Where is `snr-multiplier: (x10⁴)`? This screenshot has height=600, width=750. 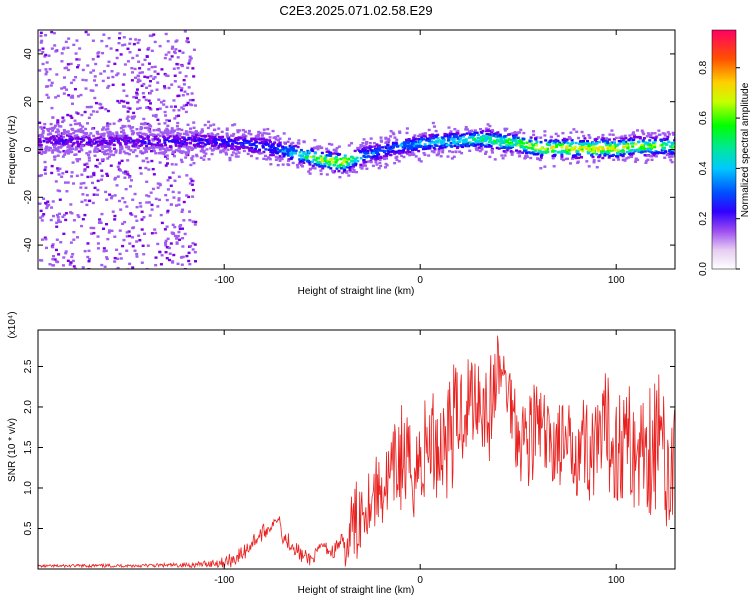 snr-multiplier: (x10⁴) is located at coordinates (12, 324).